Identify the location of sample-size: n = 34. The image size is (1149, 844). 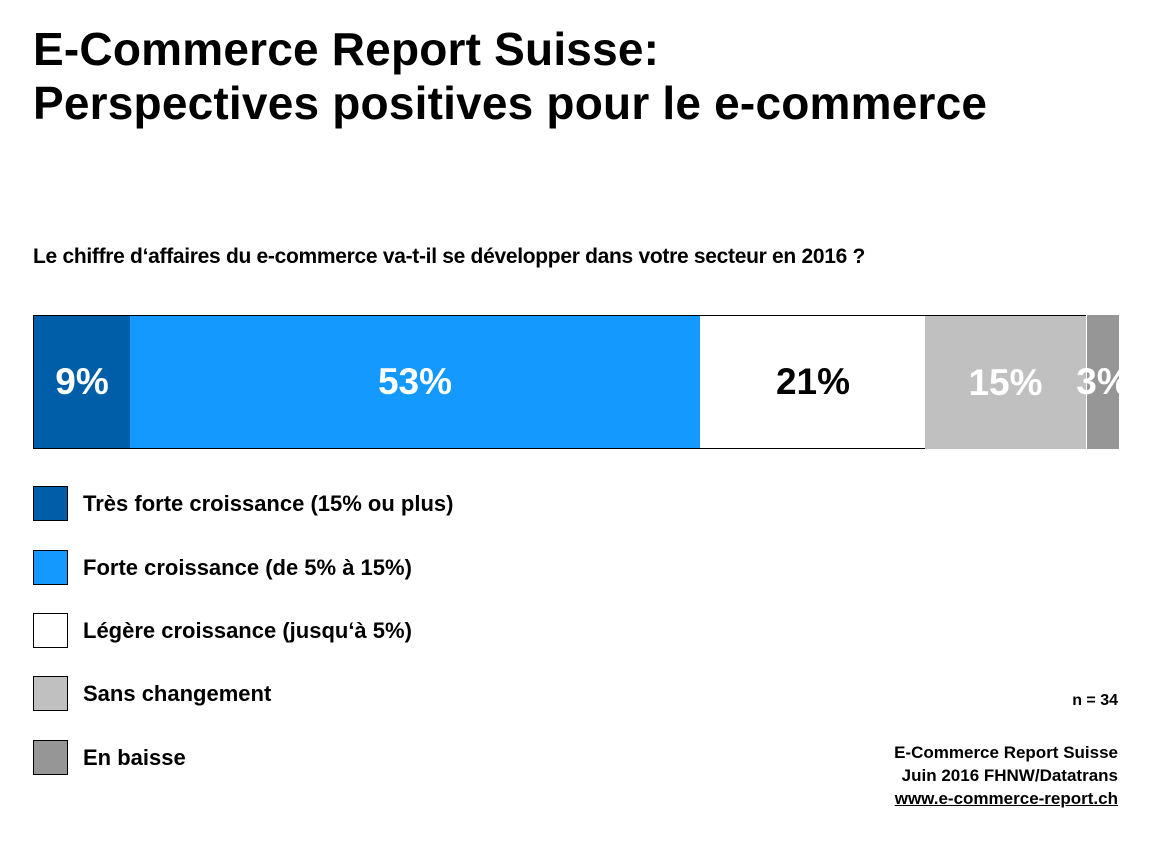
(1095, 700).